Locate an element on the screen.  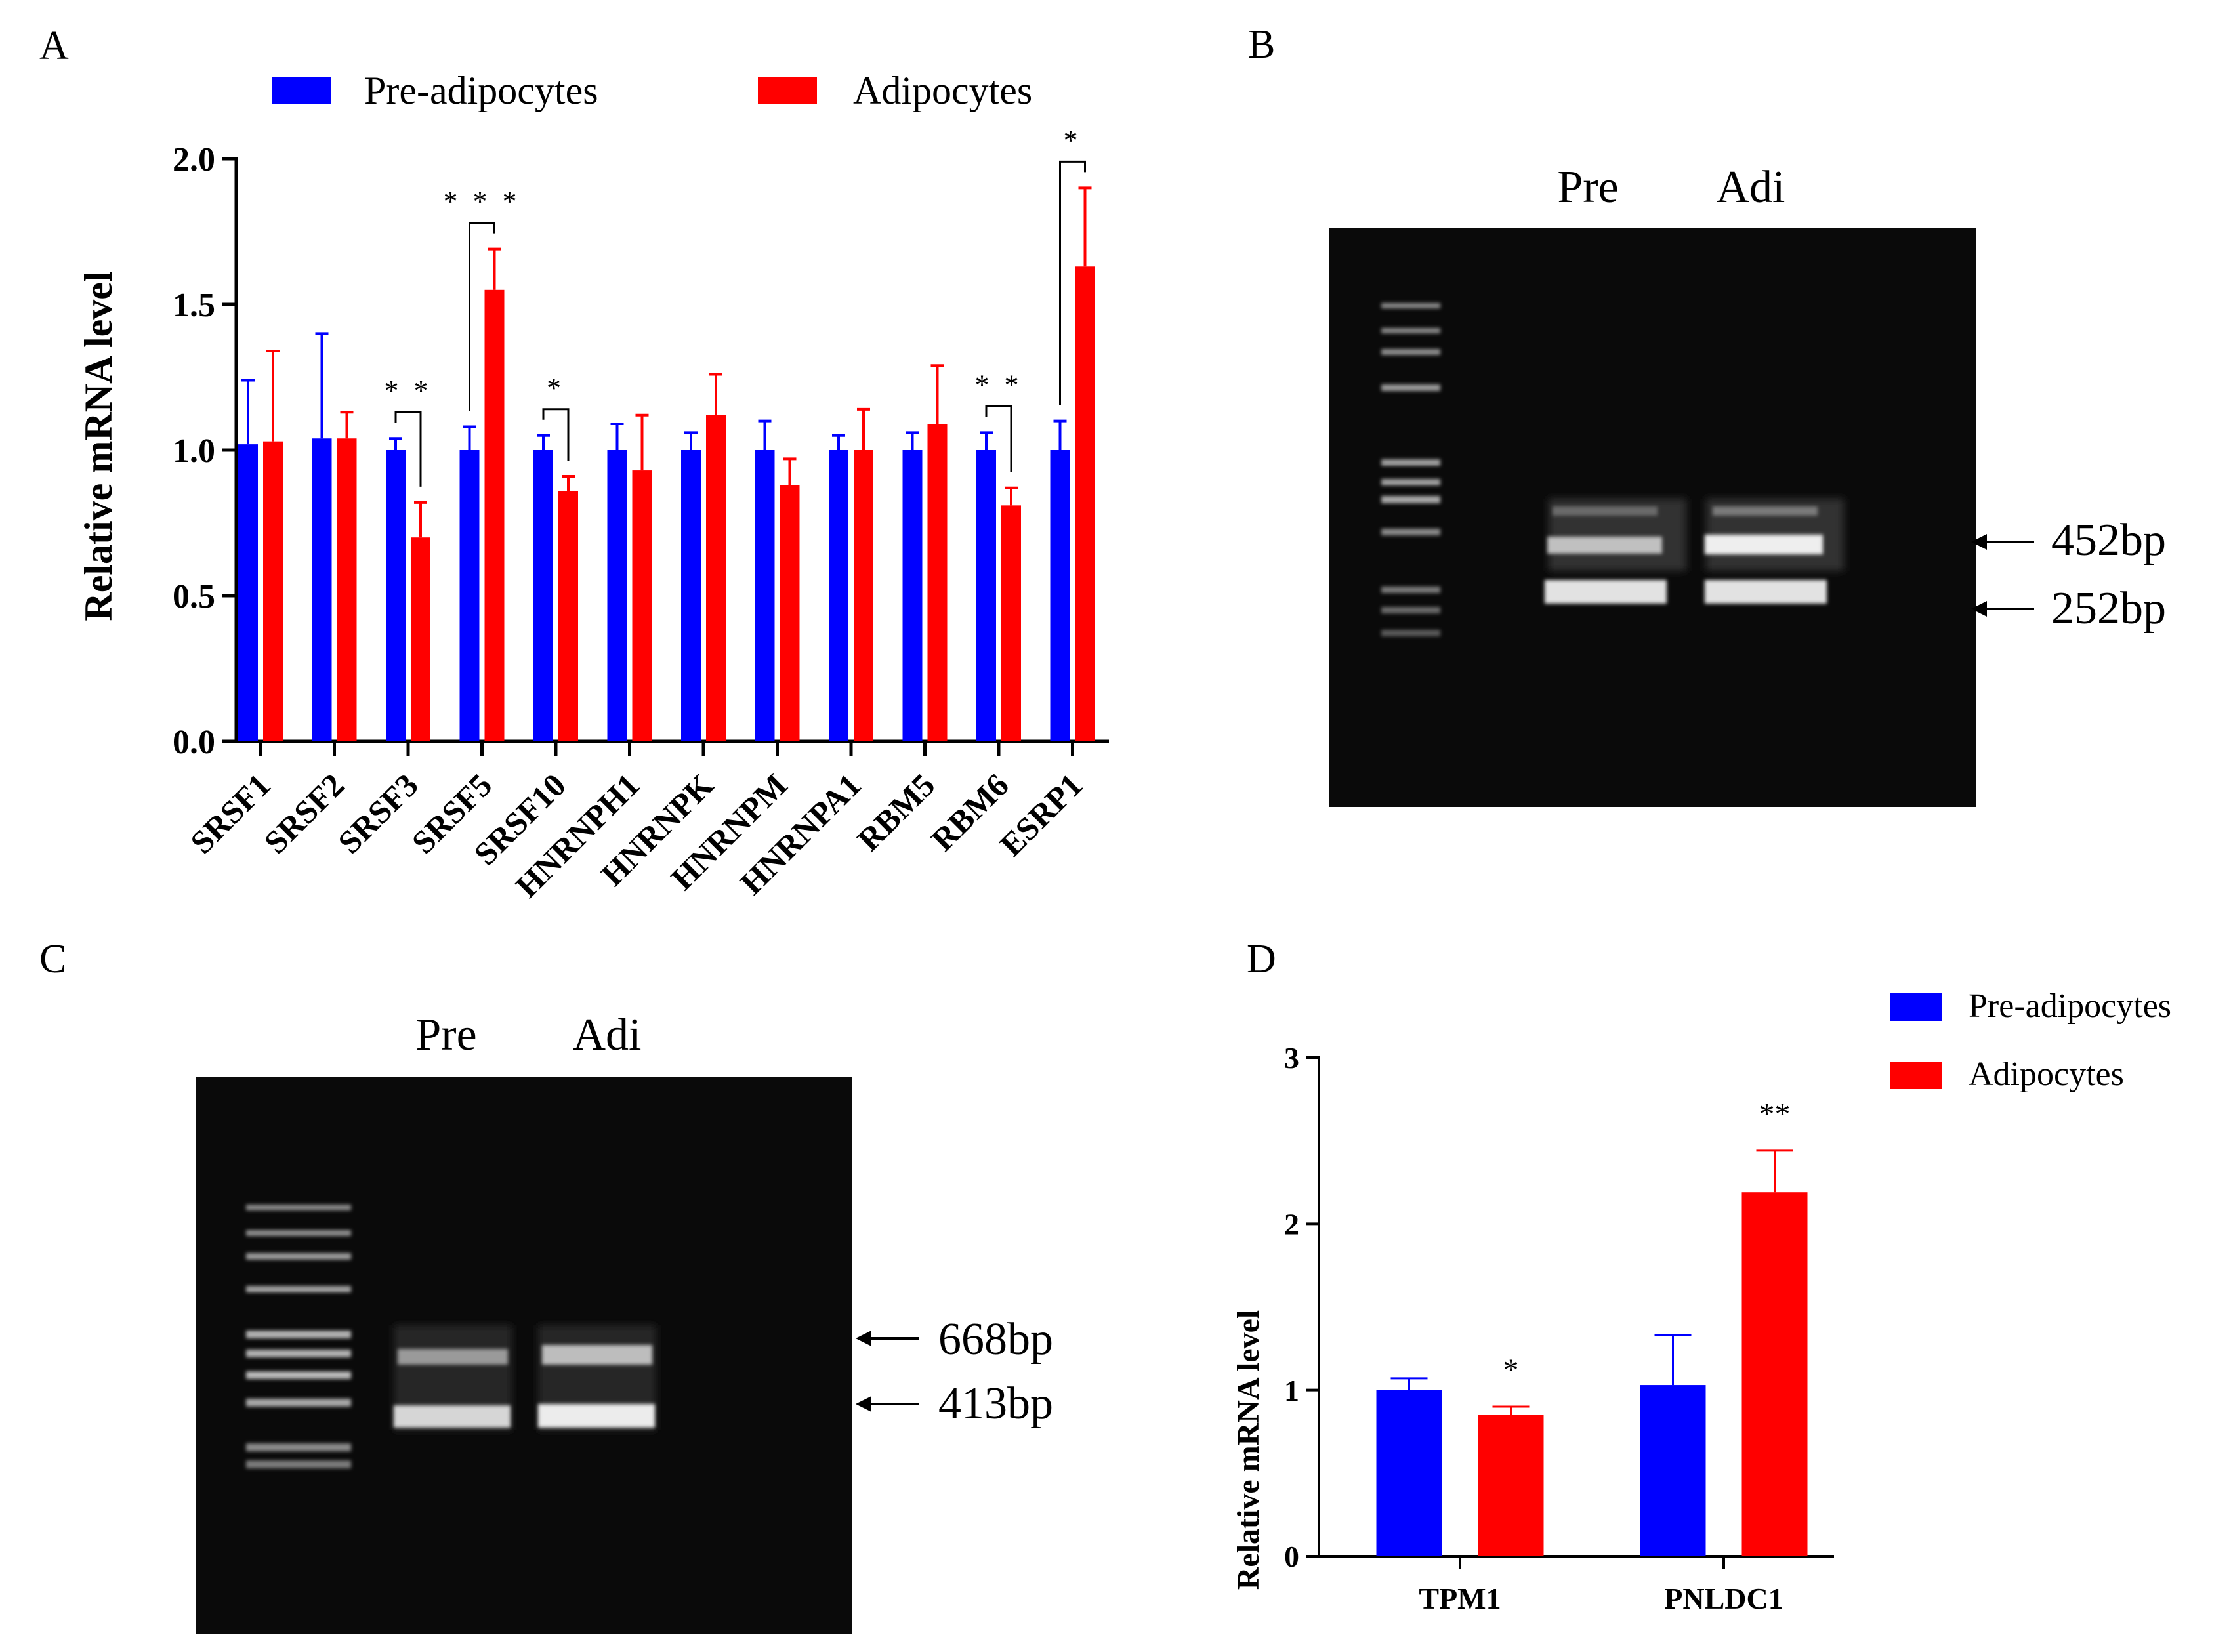
panel-c-letter: C is located at coordinates (52, 959).